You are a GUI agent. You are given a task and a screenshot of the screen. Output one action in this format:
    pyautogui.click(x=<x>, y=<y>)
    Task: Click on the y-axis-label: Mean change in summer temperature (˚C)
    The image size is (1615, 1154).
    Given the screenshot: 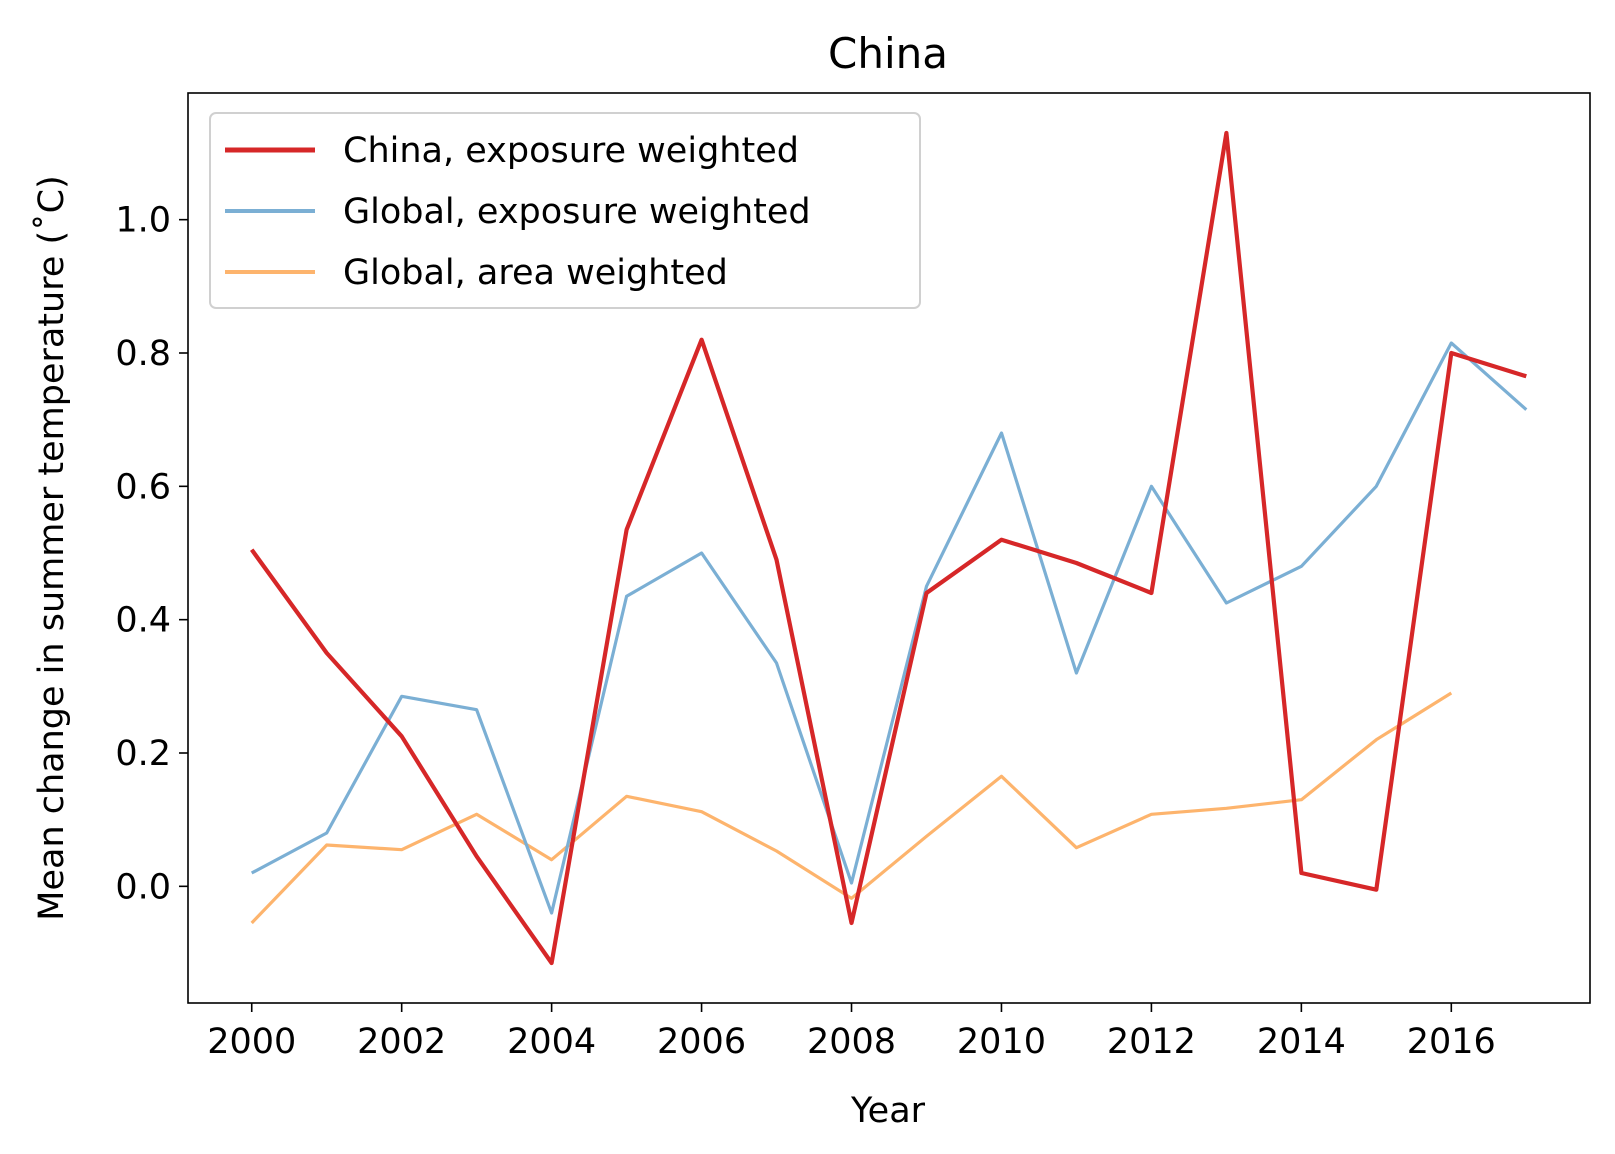 What is the action you would take?
    pyautogui.click(x=51, y=547)
    